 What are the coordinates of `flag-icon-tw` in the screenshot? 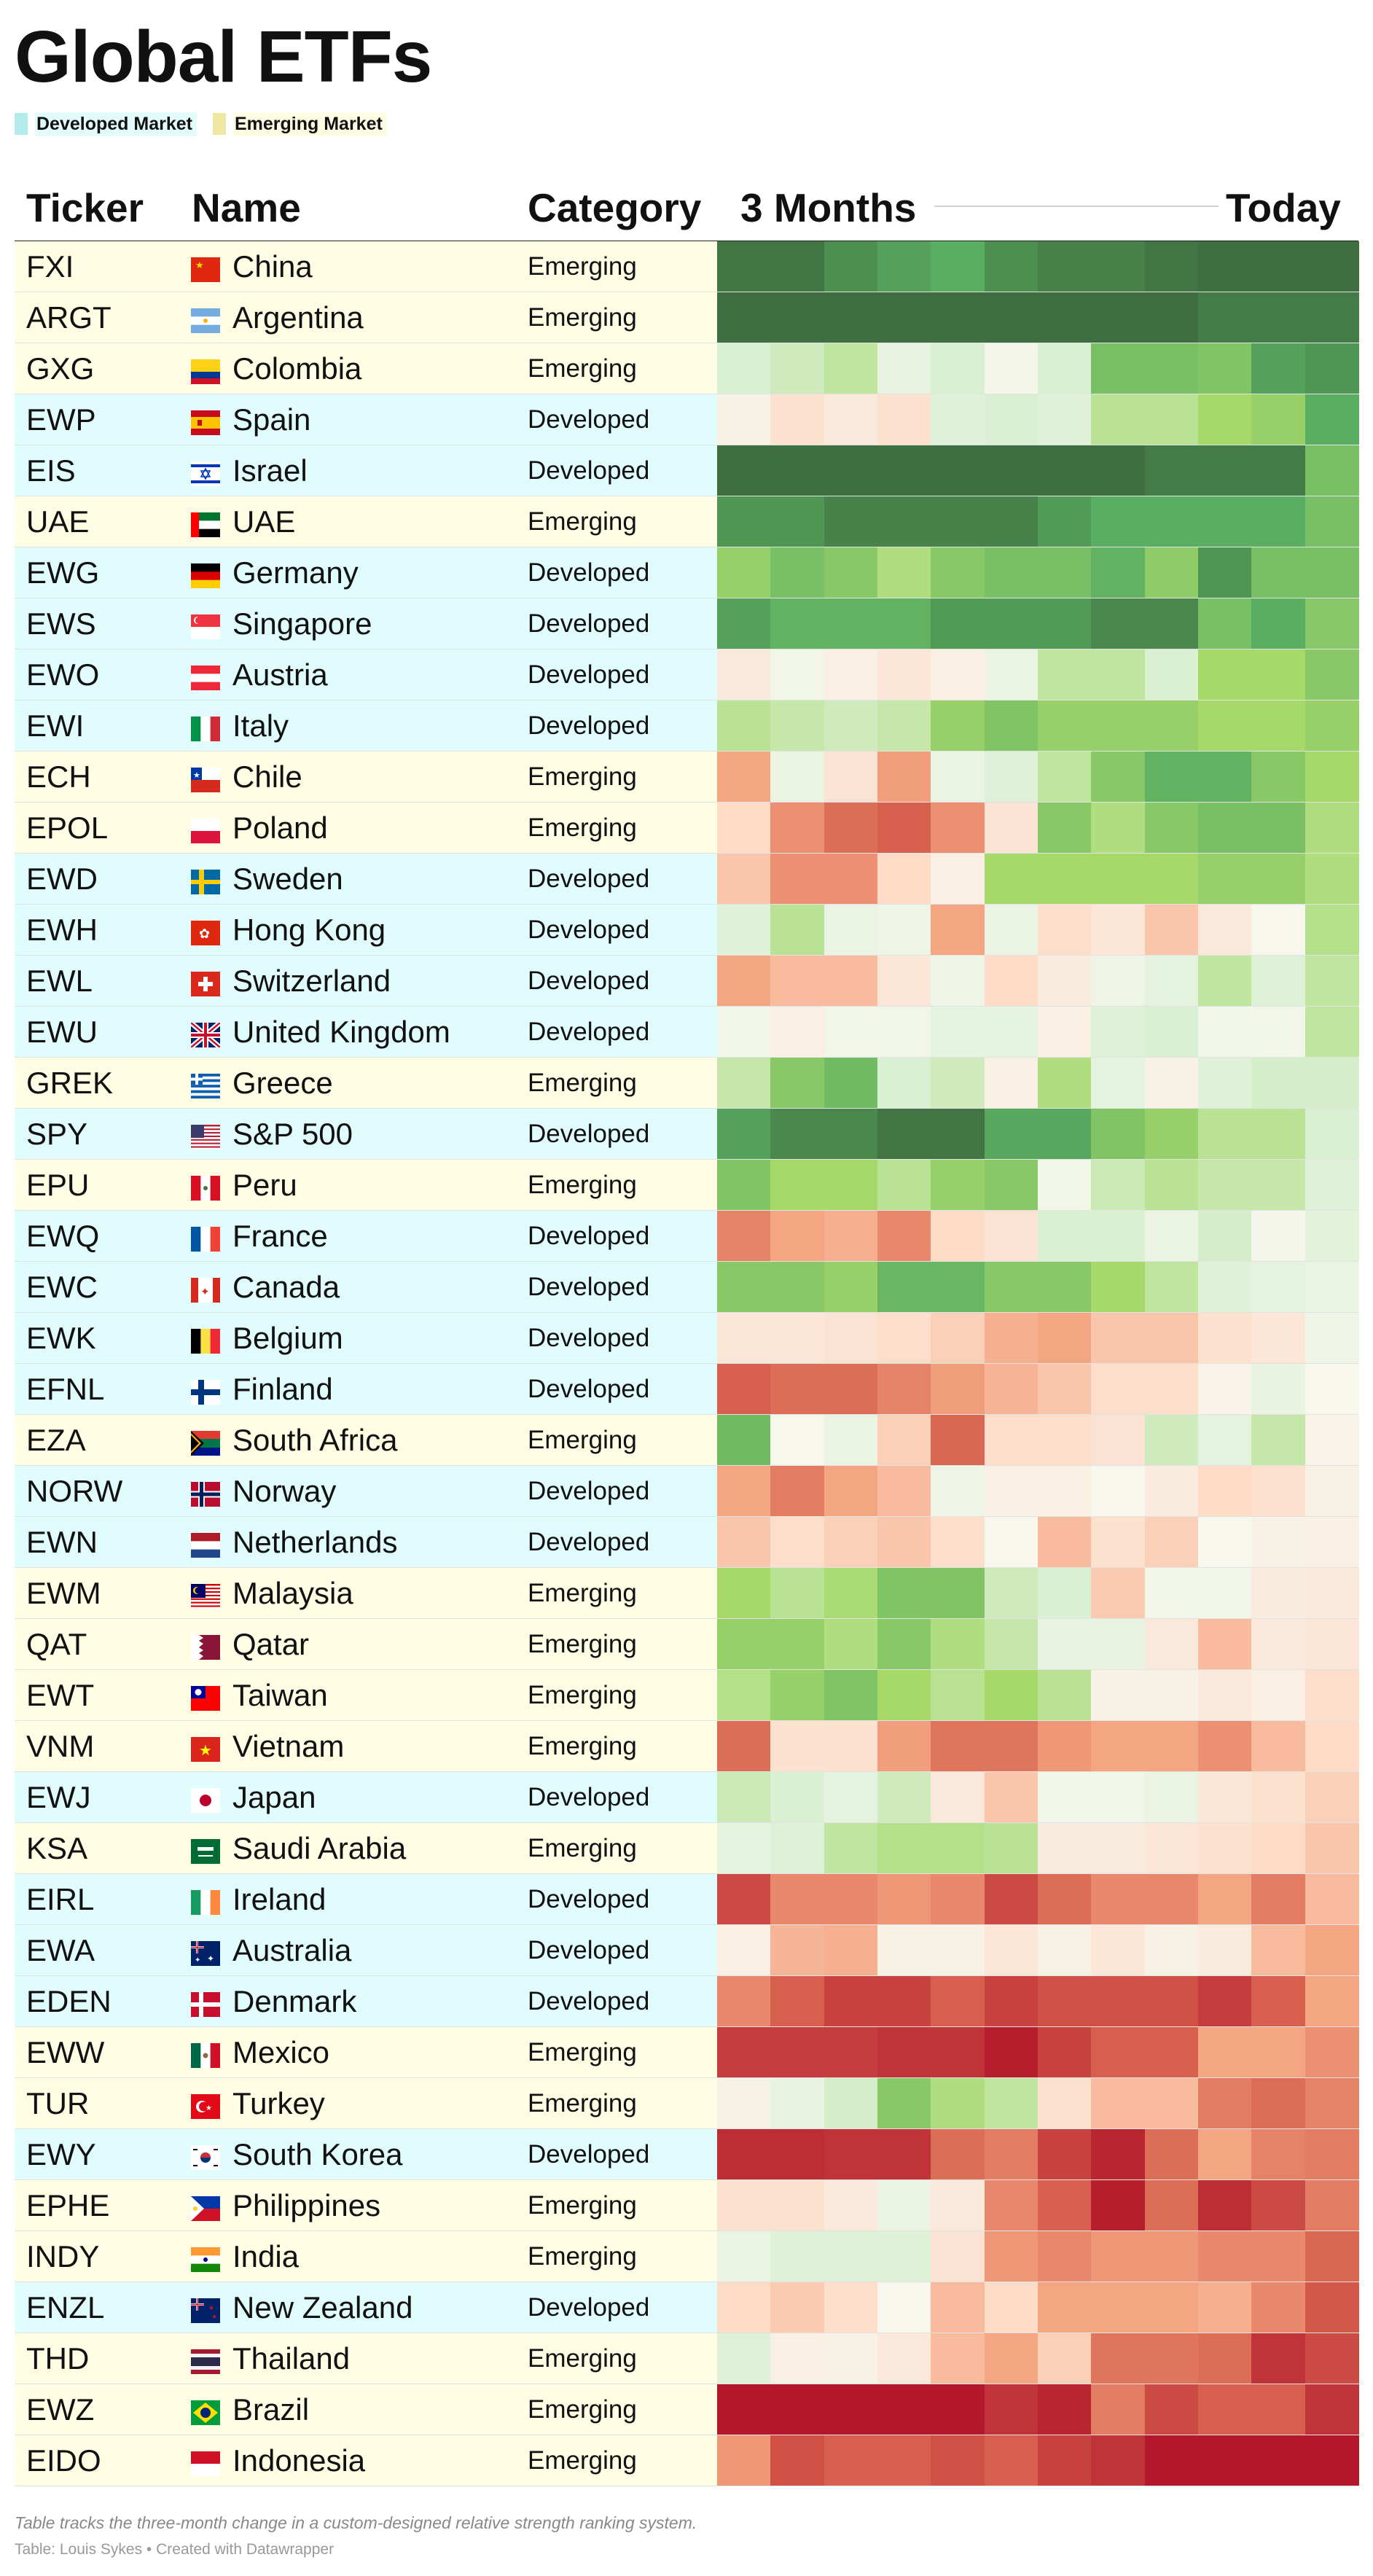 It's located at (205, 1696).